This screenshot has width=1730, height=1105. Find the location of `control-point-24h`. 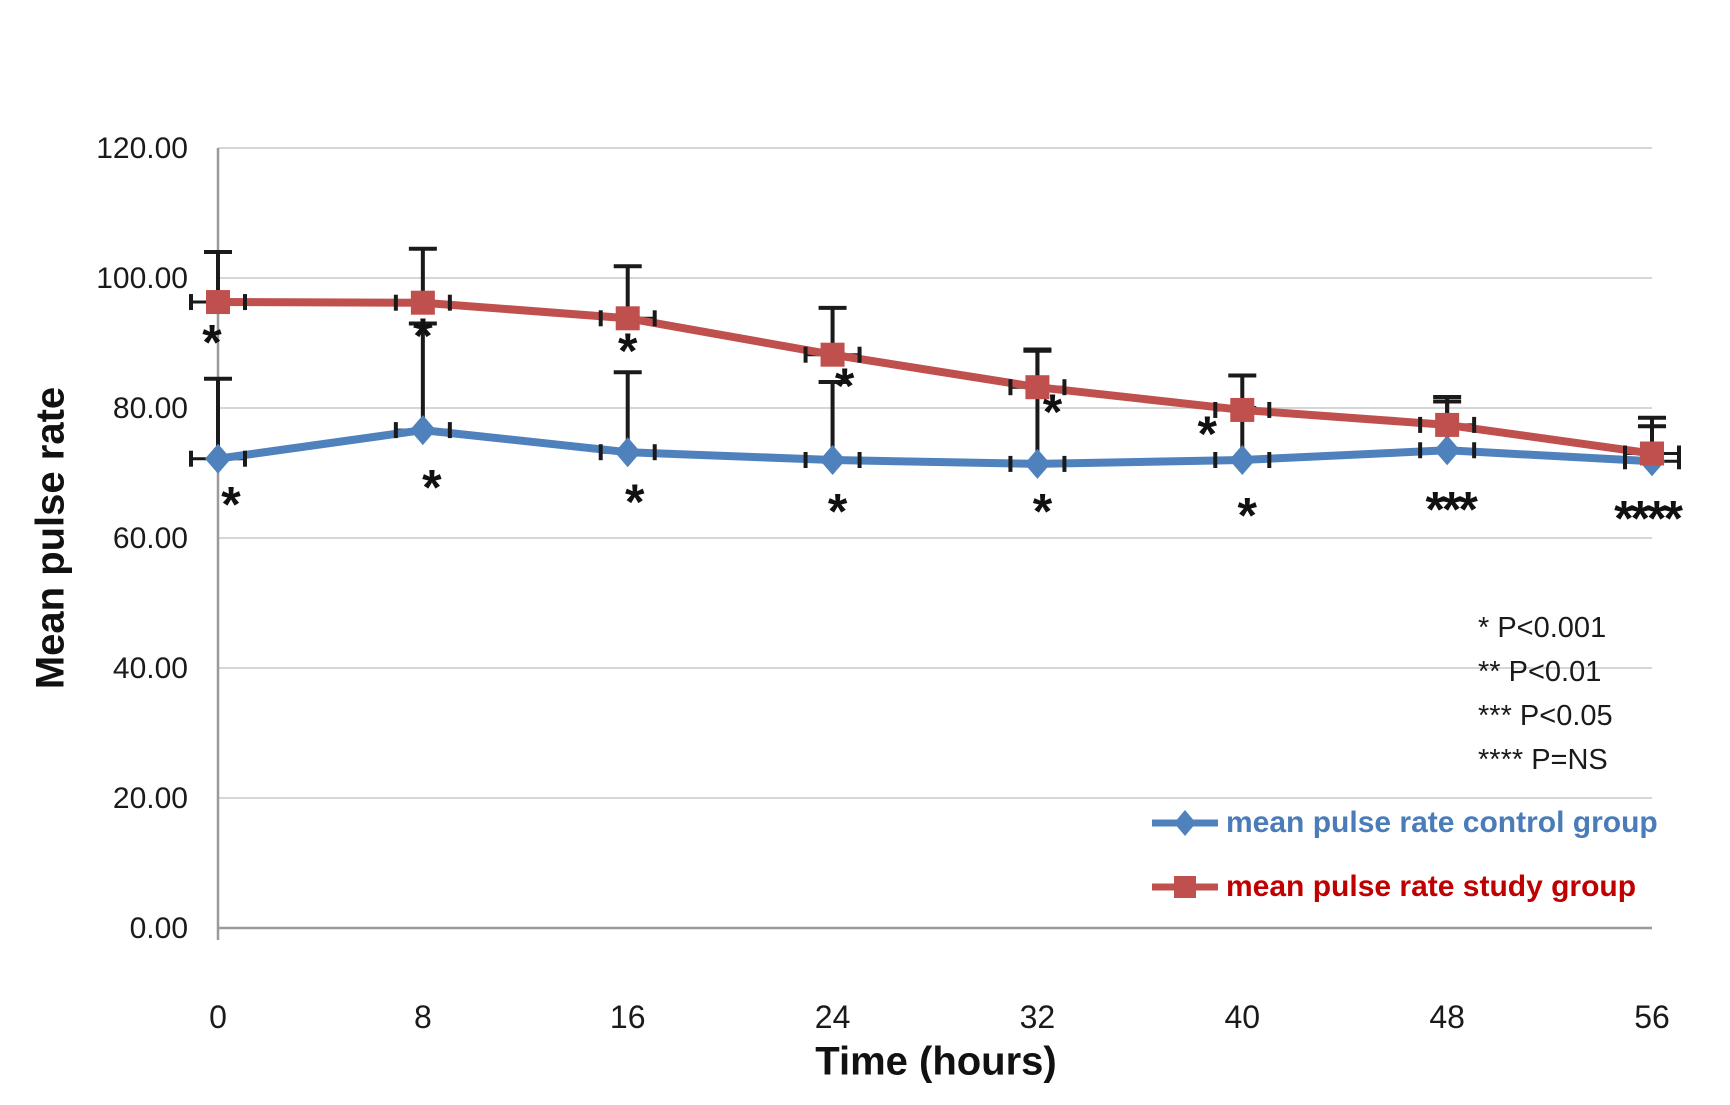

control-point-24h is located at coordinates (832, 460).